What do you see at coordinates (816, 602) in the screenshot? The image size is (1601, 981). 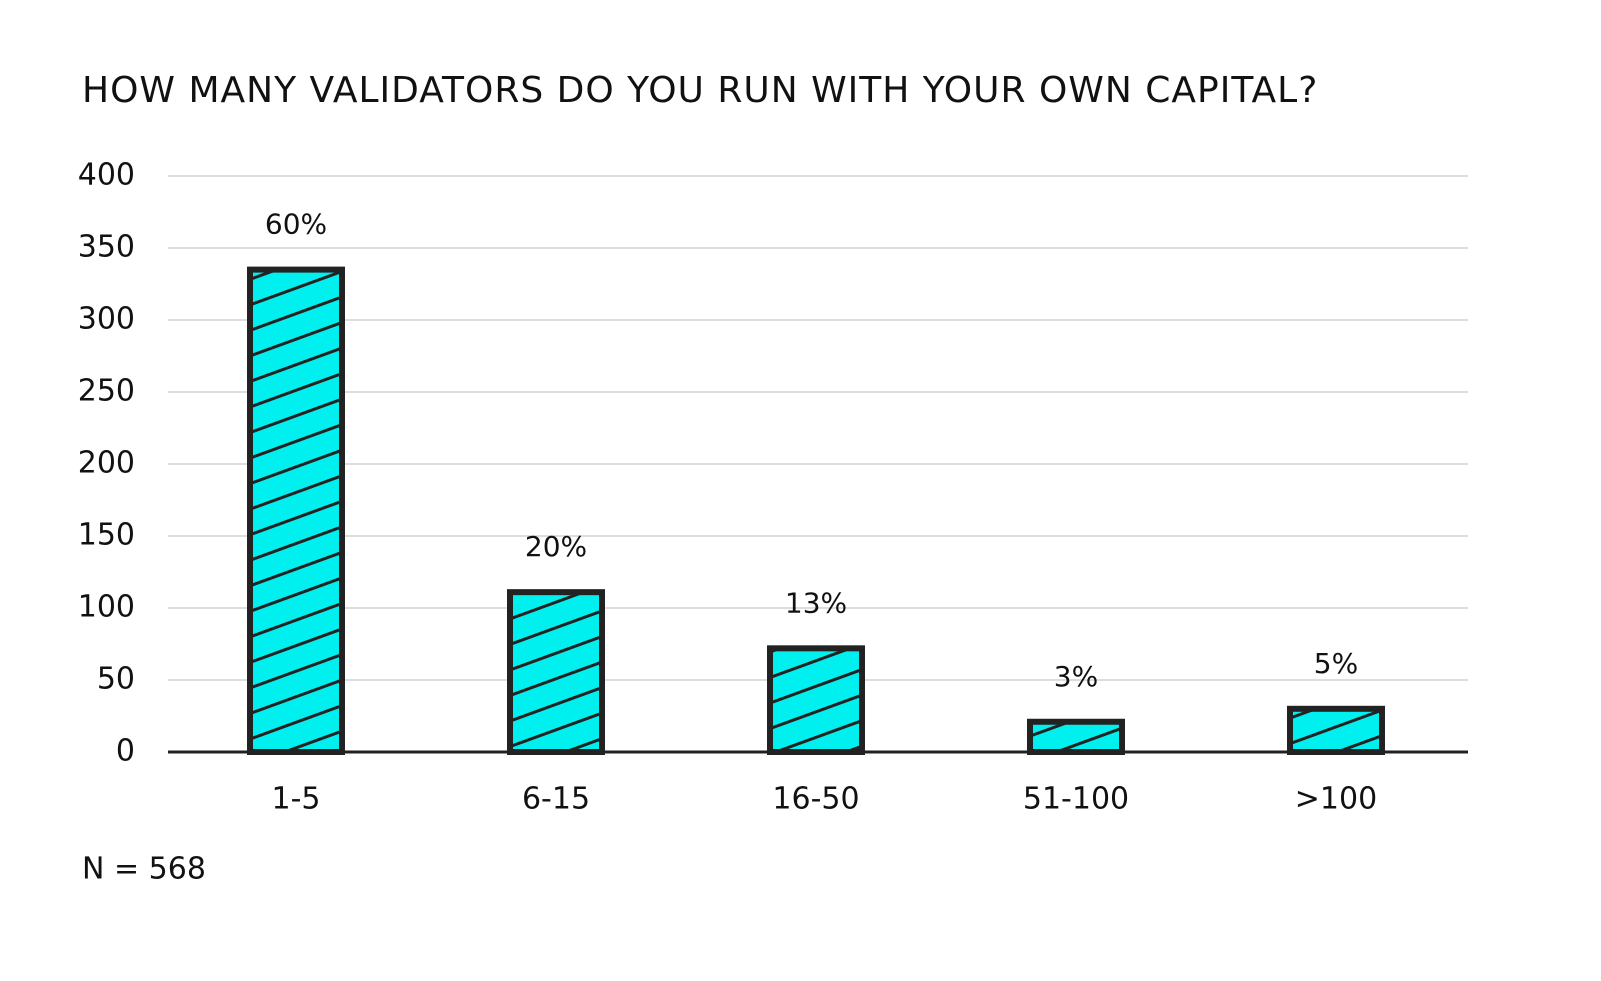 I see `data-label: 13%` at bounding box center [816, 602].